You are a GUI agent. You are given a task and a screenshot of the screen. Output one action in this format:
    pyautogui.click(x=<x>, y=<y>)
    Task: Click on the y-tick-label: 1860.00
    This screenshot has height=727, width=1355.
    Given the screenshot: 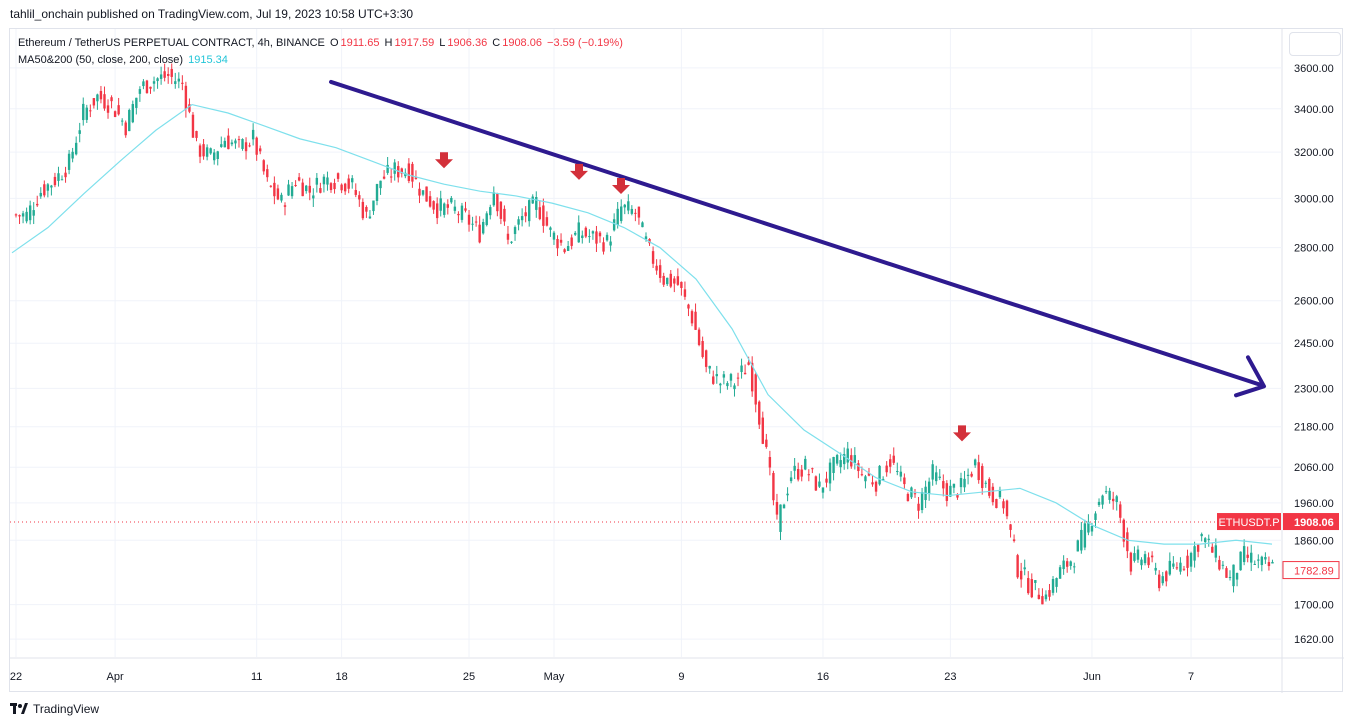 What is the action you would take?
    pyautogui.click(x=1314, y=541)
    